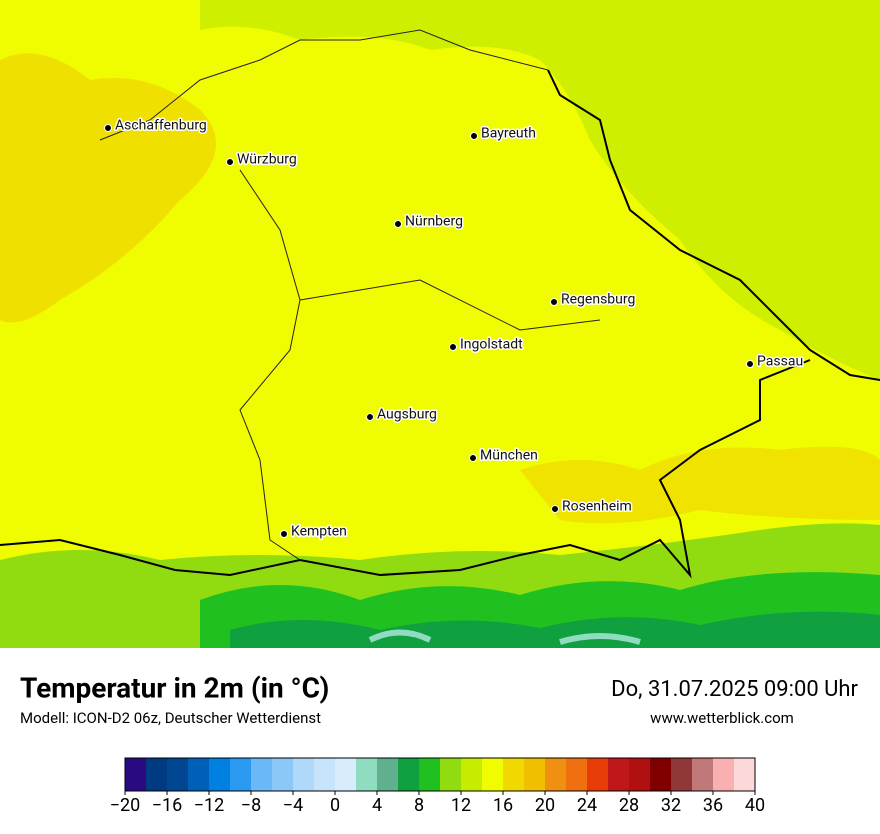 Image resolution: width=880 pixels, height=834 pixels. What do you see at coordinates (461, 805) in the screenshot?
I see `colorbar-tick-label: 12` at bounding box center [461, 805].